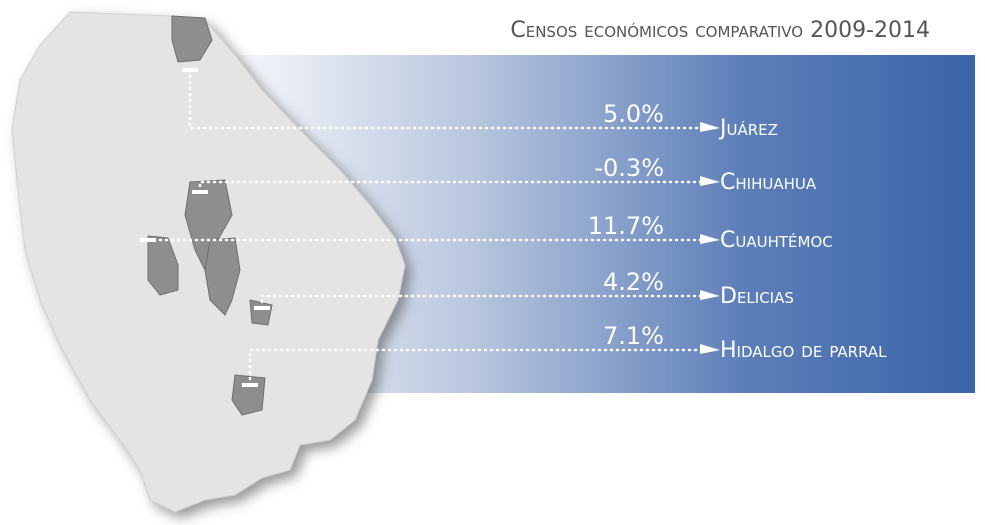 The width and height of the screenshot is (985, 525). I want to click on value-label: -0.3%, so click(629, 168).